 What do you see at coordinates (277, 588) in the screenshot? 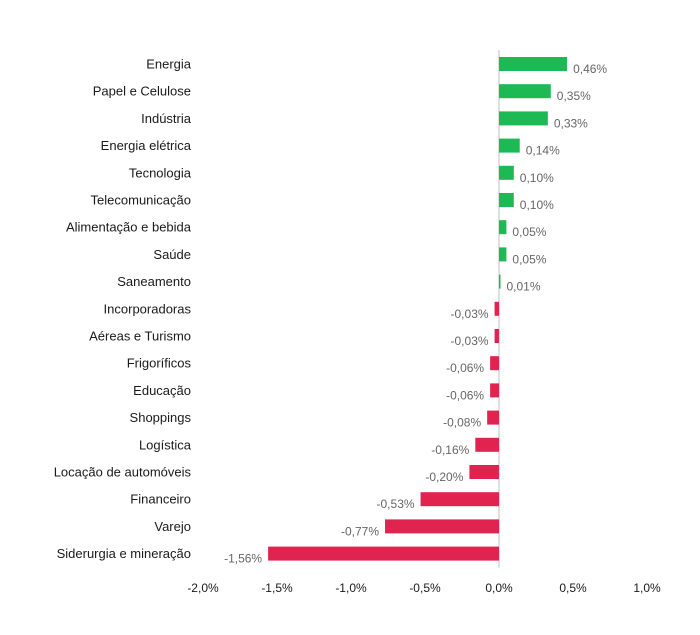
I see `x-tick-label: -1,5%` at bounding box center [277, 588].